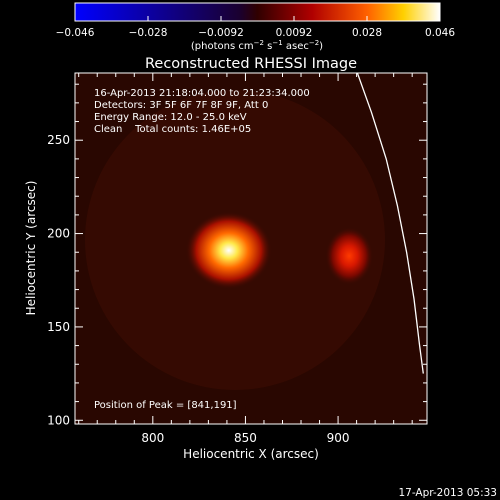  I want to click on solar-limb-line, so click(390, 223).